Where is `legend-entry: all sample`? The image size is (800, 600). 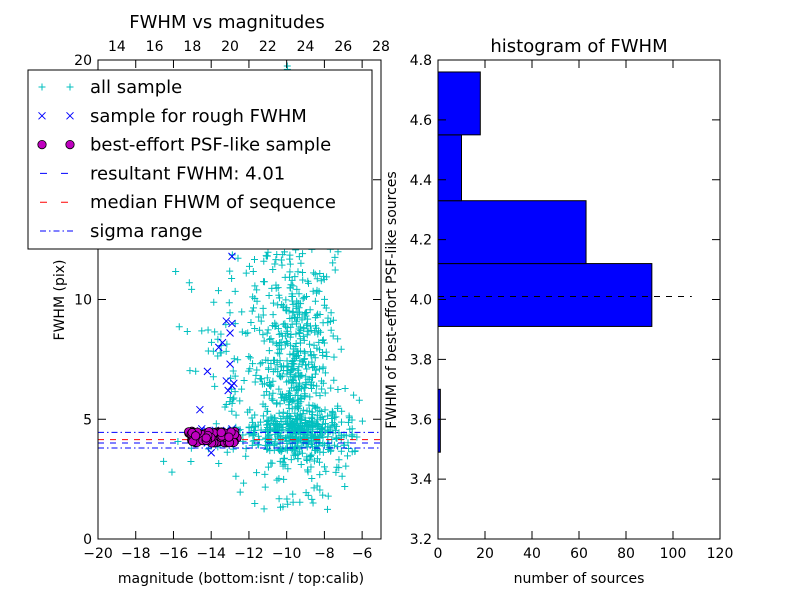
legend-entry: all sample is located at coordinates (110, 87).